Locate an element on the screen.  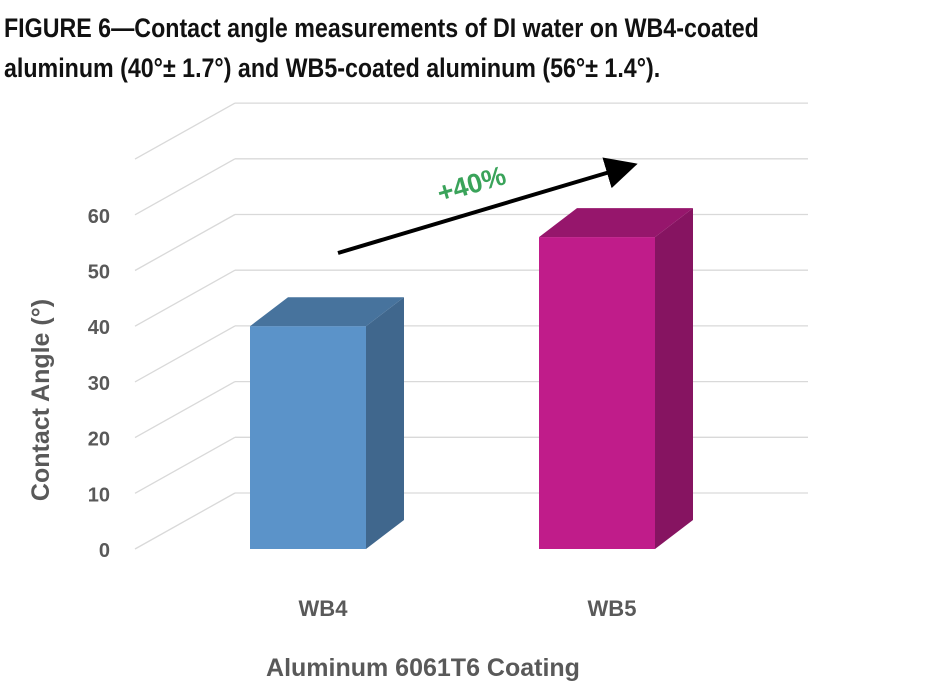
y-tick-label: 60 is located at coordinates (99, 217).